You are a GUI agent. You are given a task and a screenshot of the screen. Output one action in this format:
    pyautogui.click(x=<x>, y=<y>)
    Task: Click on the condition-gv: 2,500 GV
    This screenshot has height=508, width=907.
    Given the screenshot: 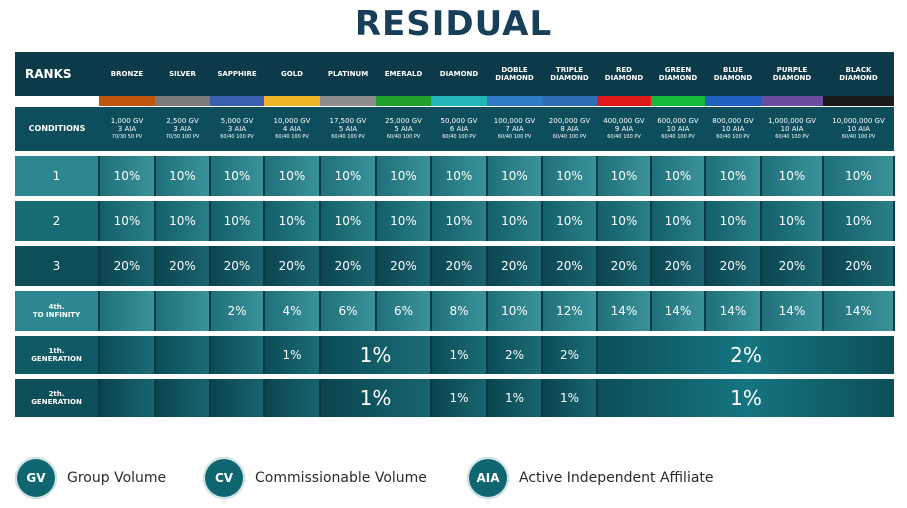 What is the action you would take?
    pyautogui.click(x=182, y=121)
    